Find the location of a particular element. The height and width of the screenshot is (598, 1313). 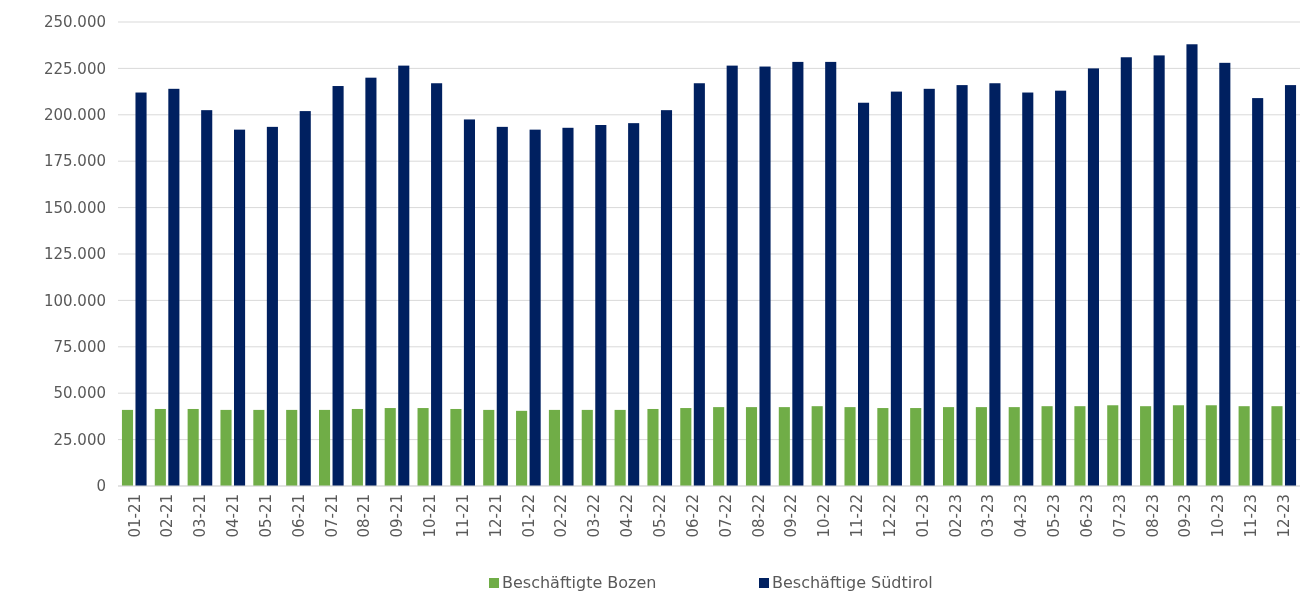

y-tick-label: 200.000 is located at coordinates (74, 115).